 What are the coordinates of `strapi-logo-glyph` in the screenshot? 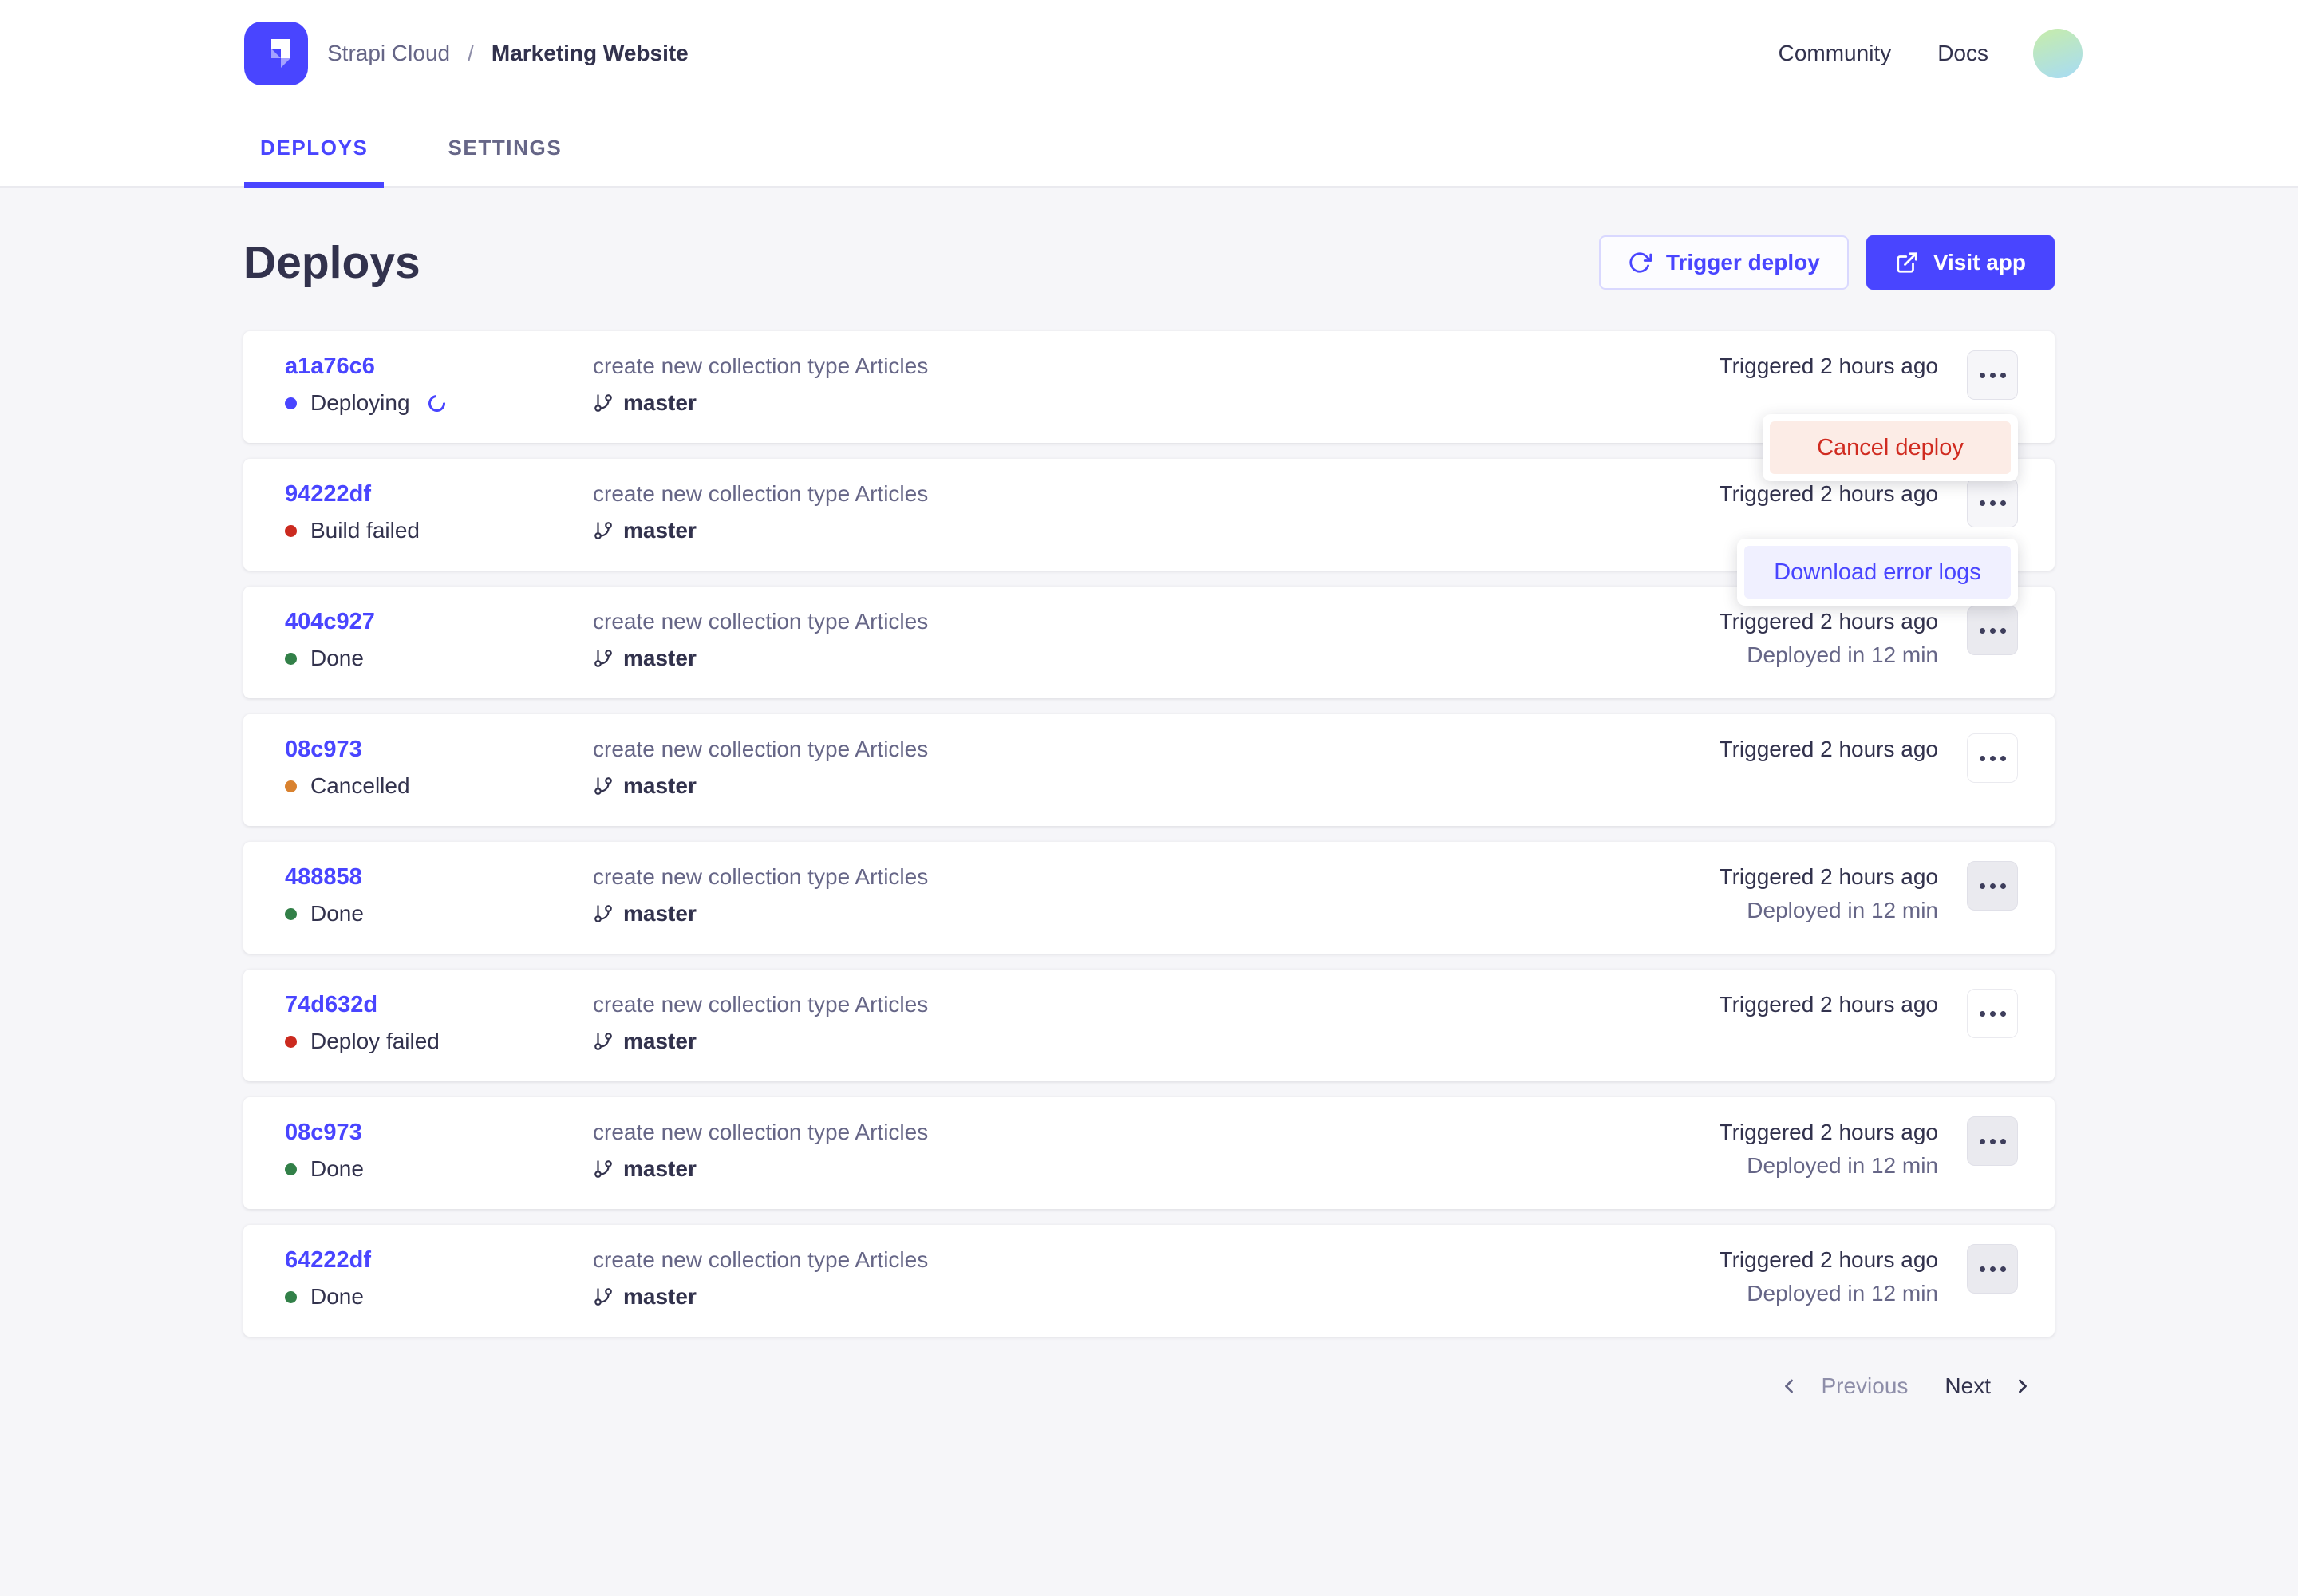 It's located at (276, 53).